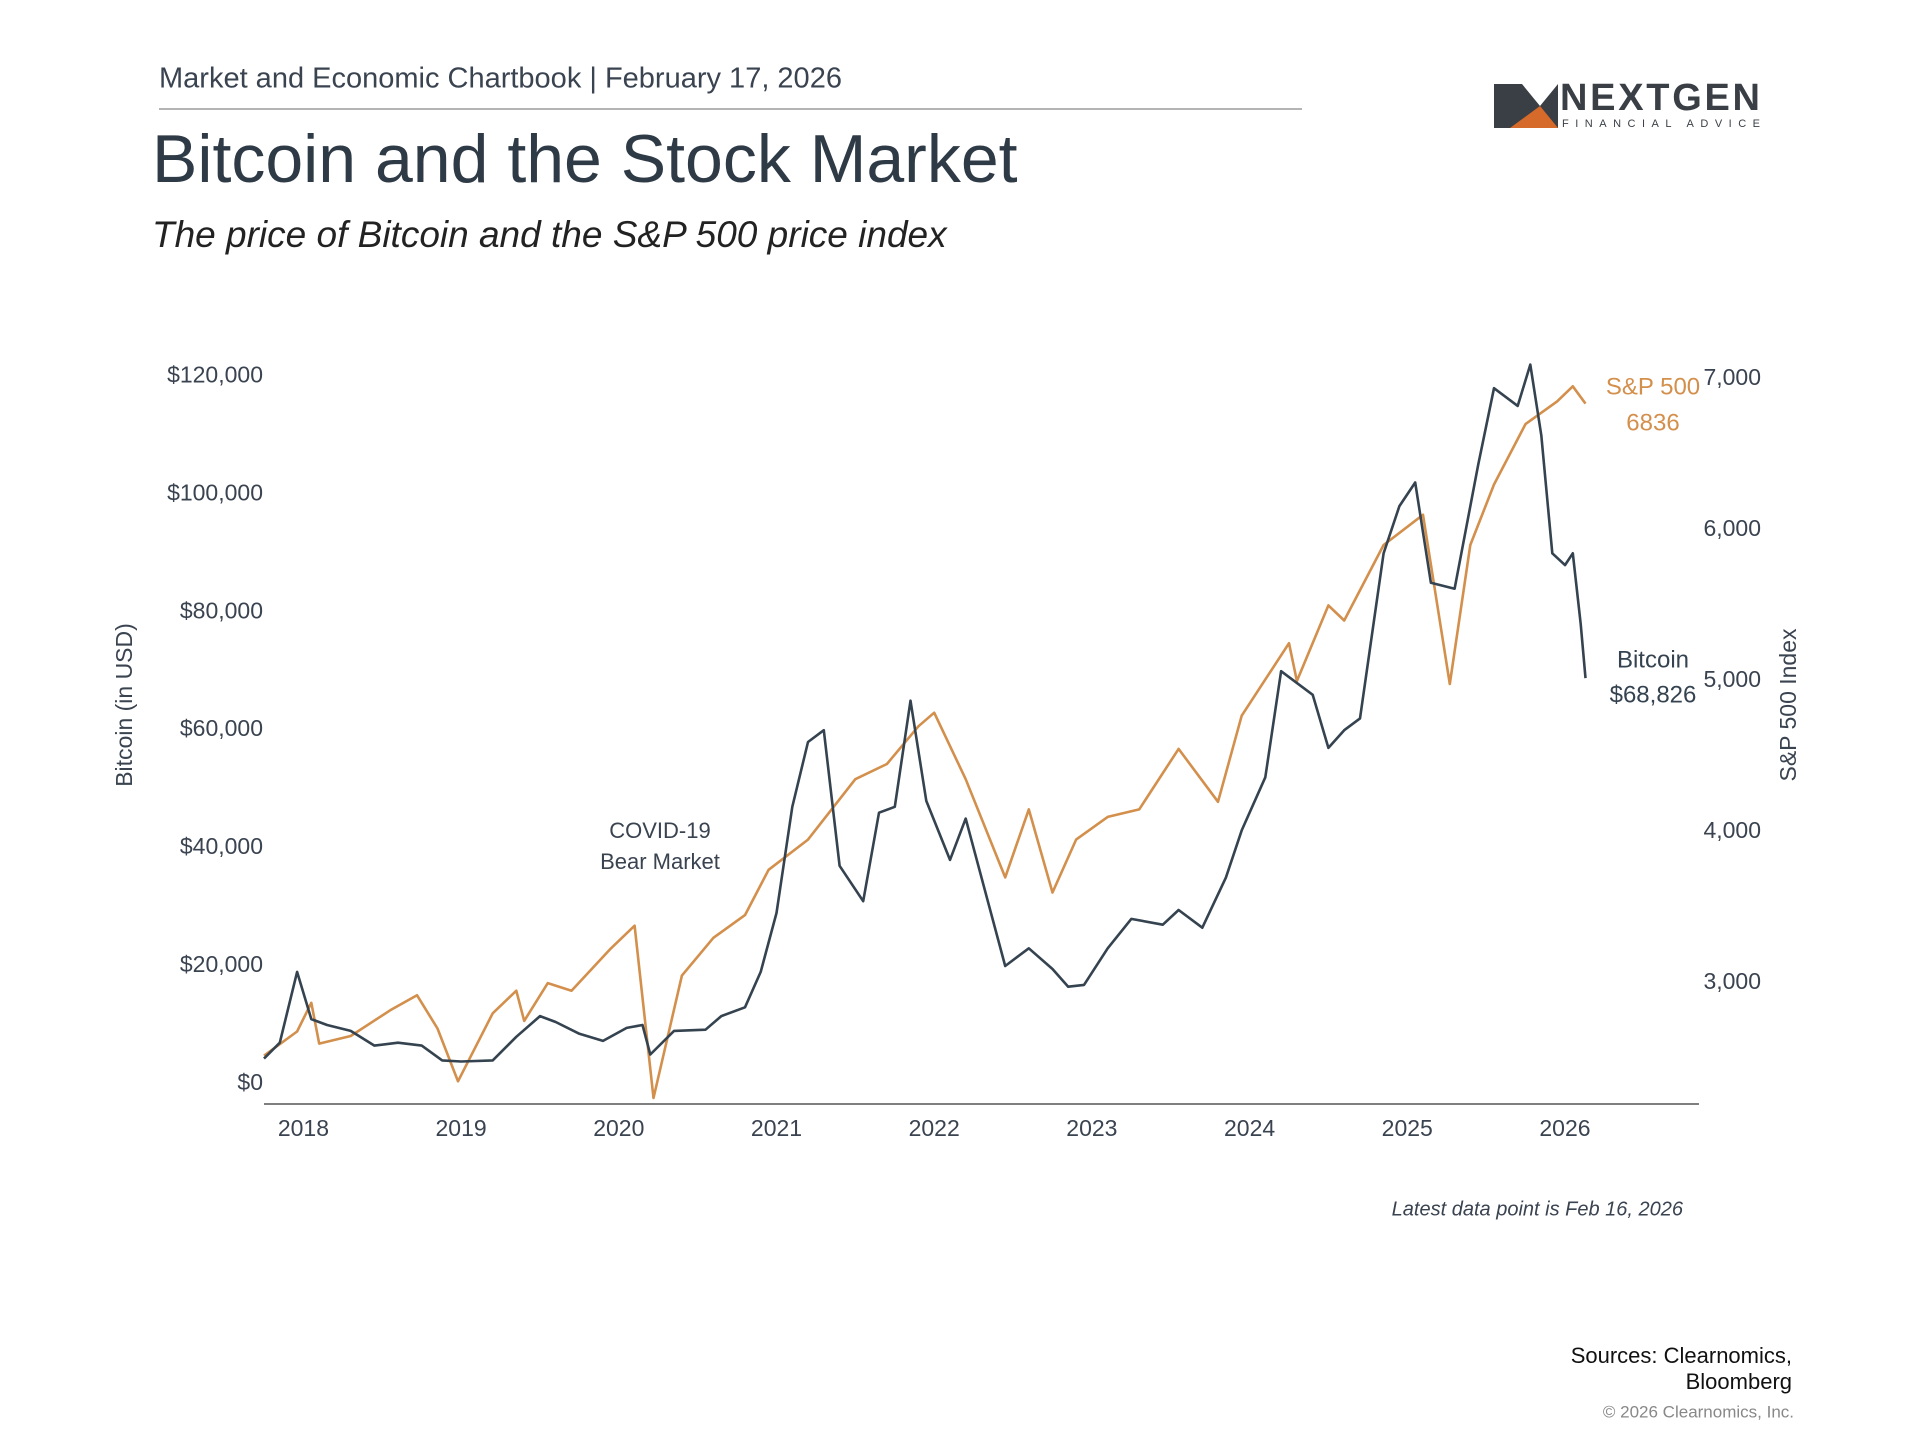  What do you see at coordinates (221, 964) in the screenshot?
I see `y-tick-label: $20,000` at bounding box center [221, 964].